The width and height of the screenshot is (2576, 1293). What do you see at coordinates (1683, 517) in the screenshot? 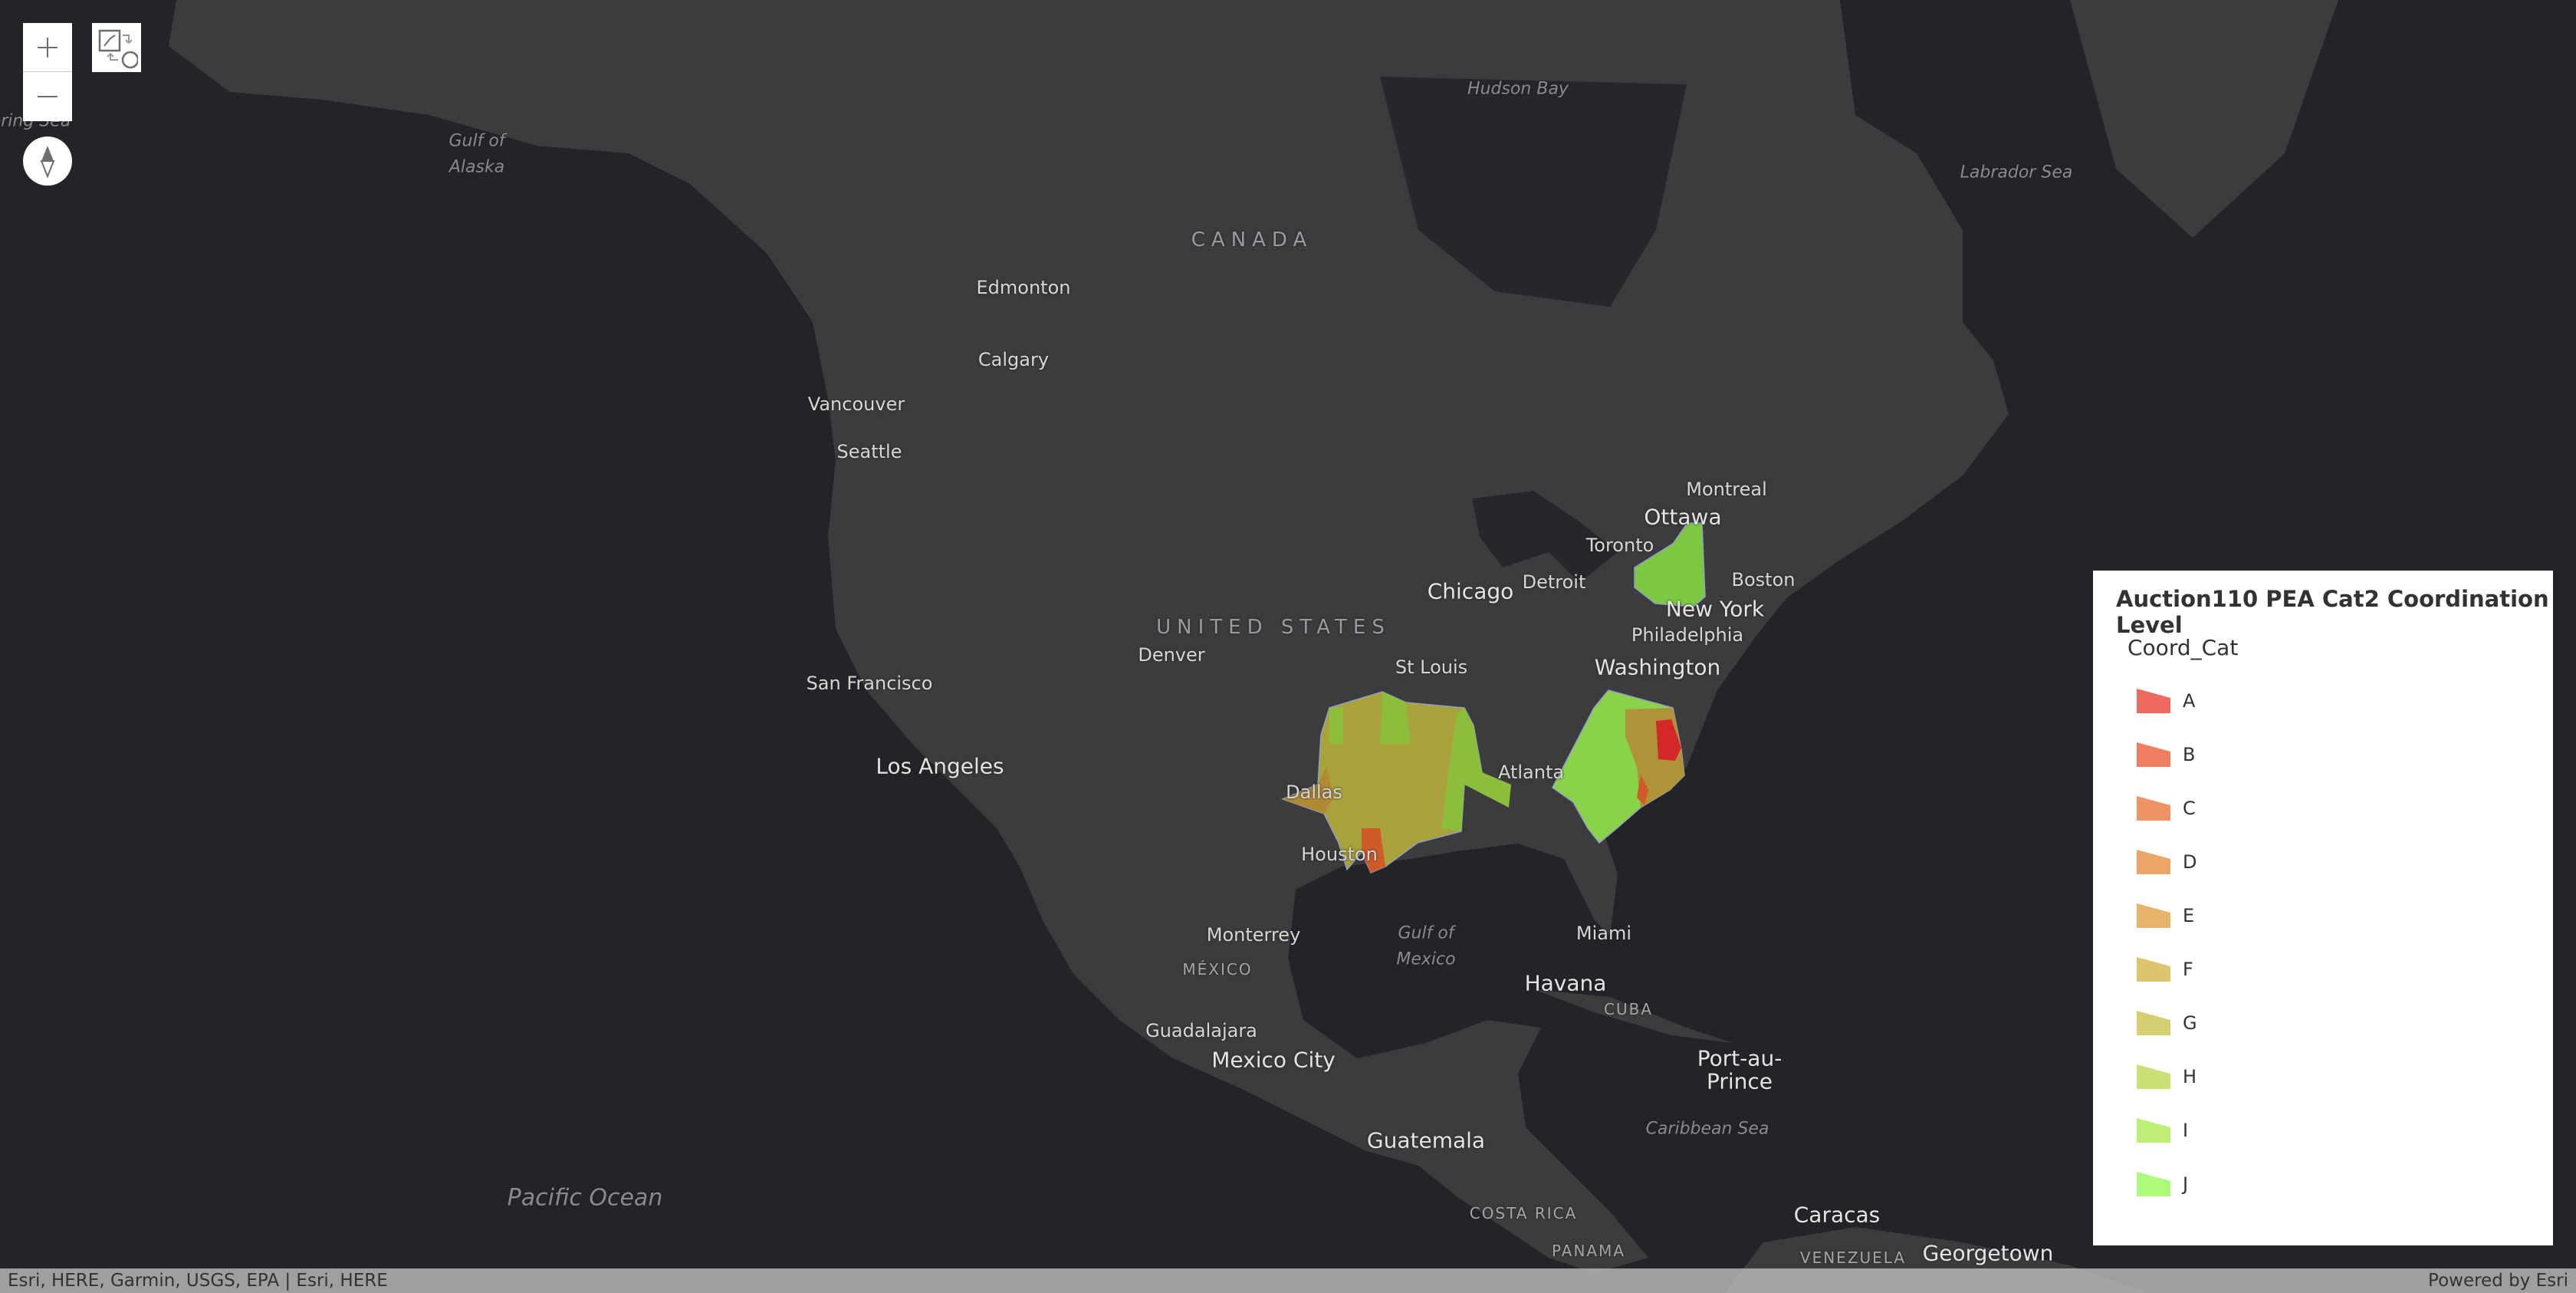
I see `label-ottawa: Ottawa` at bounding box center [1683, 517].